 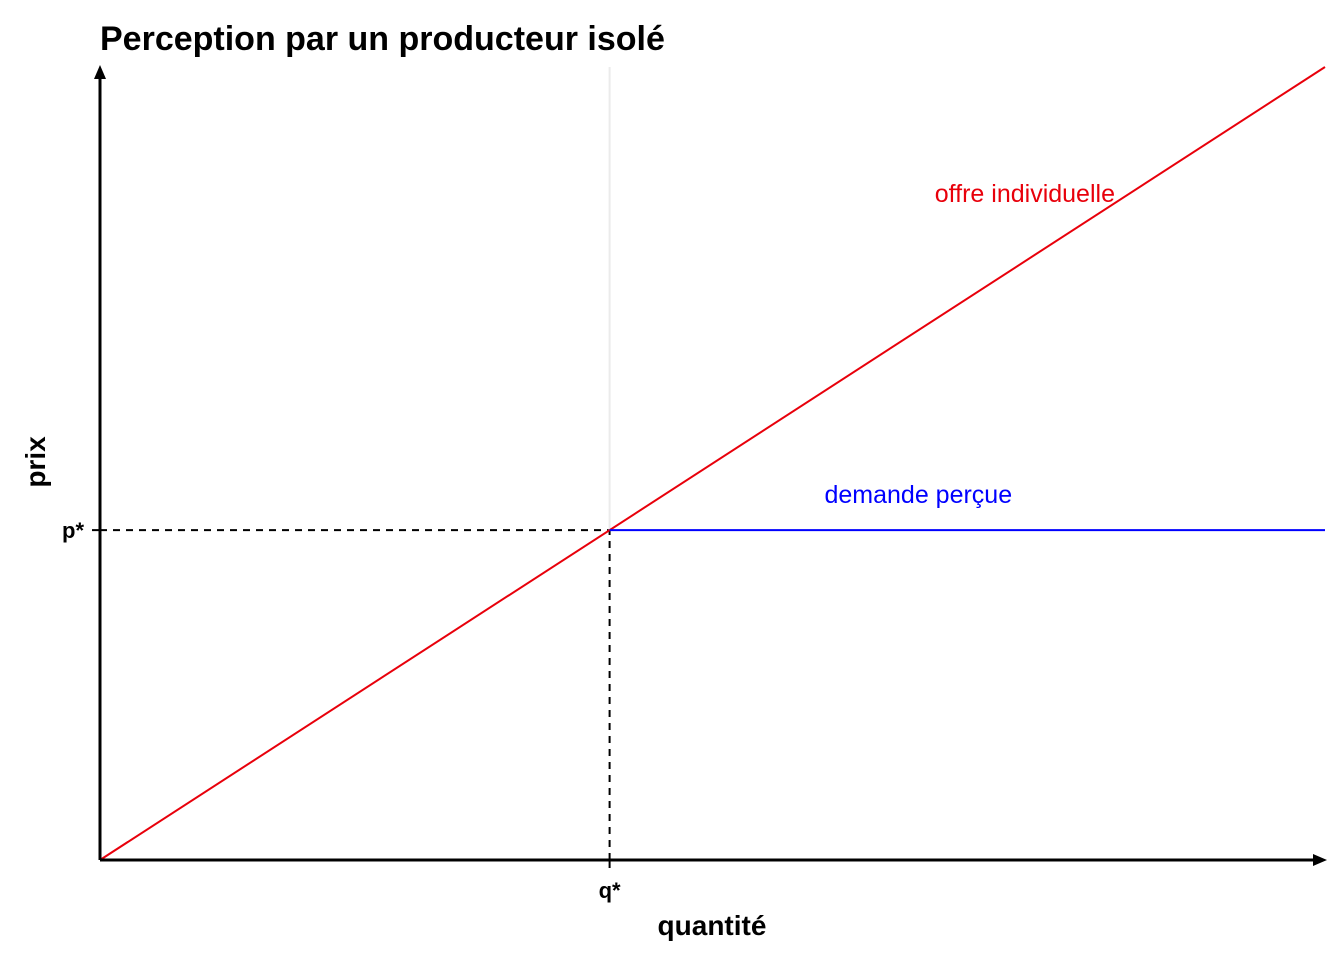 What do you see at coordinates (610, 890) in the screenshot?
I see `x-tick-label: q*` at bounding box center [610, 890].